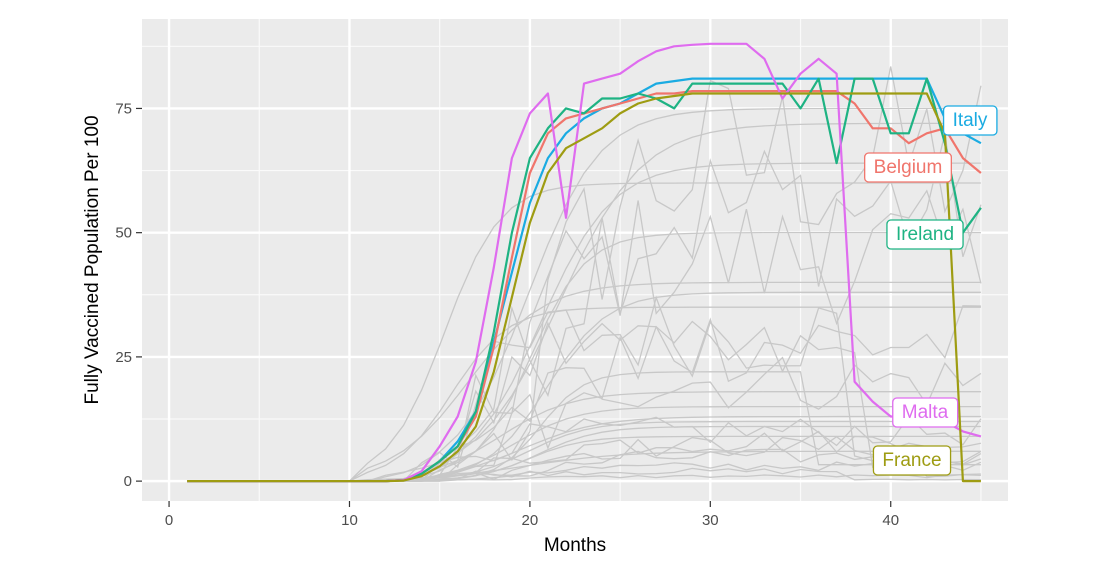 This screenshot has height=561, width=1103. What do you see at coordinates (710, 520) in the screenshot?
I see `x-tick-label: 30` at bounding box center [710, 520].